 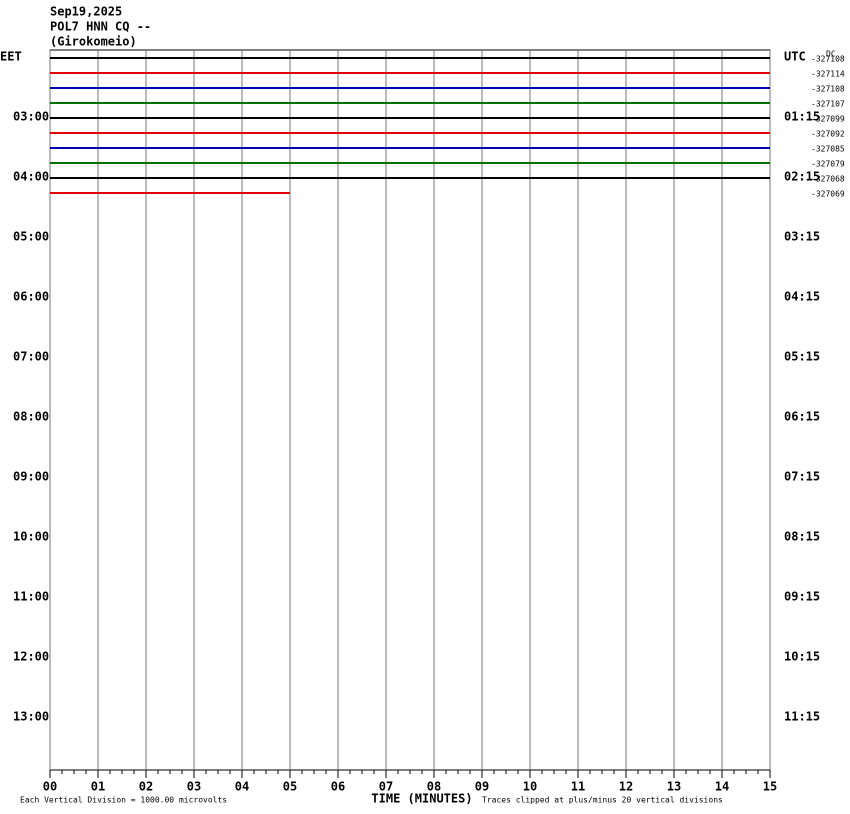 What do you see at coordinates (50, 787) in the screenshot?
I see `x-tick-label: 00` at bounding box center [50, 787].